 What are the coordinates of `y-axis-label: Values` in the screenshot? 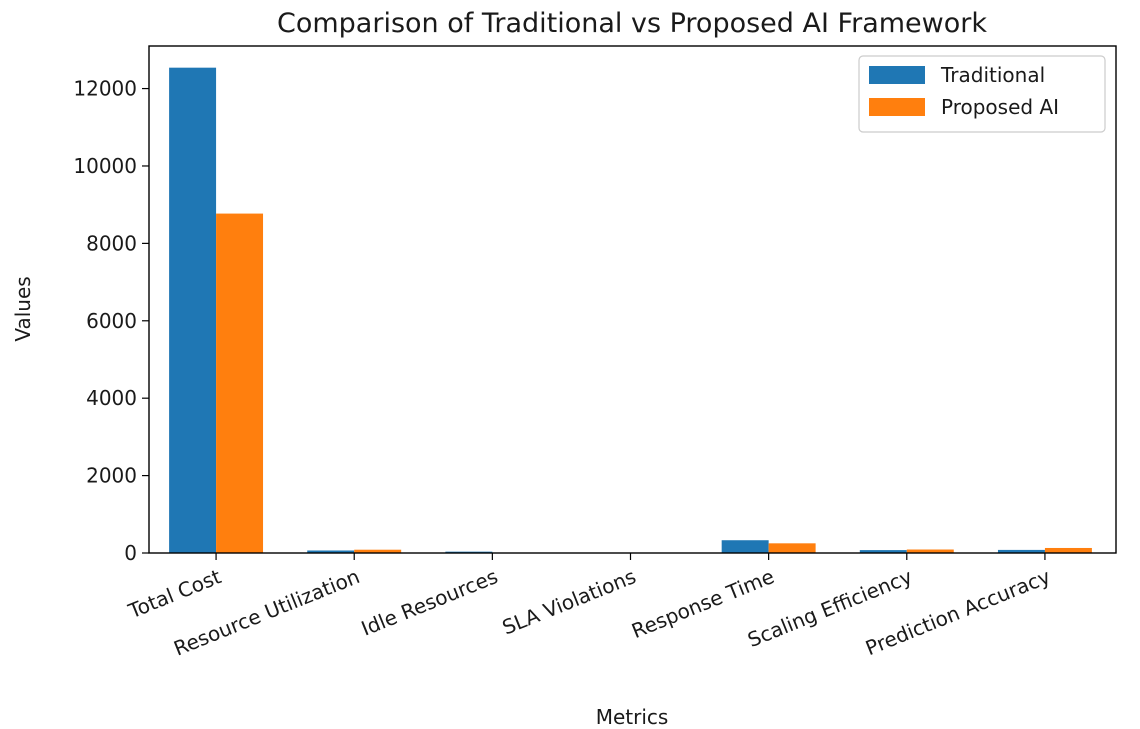 It's located at (23, 308).